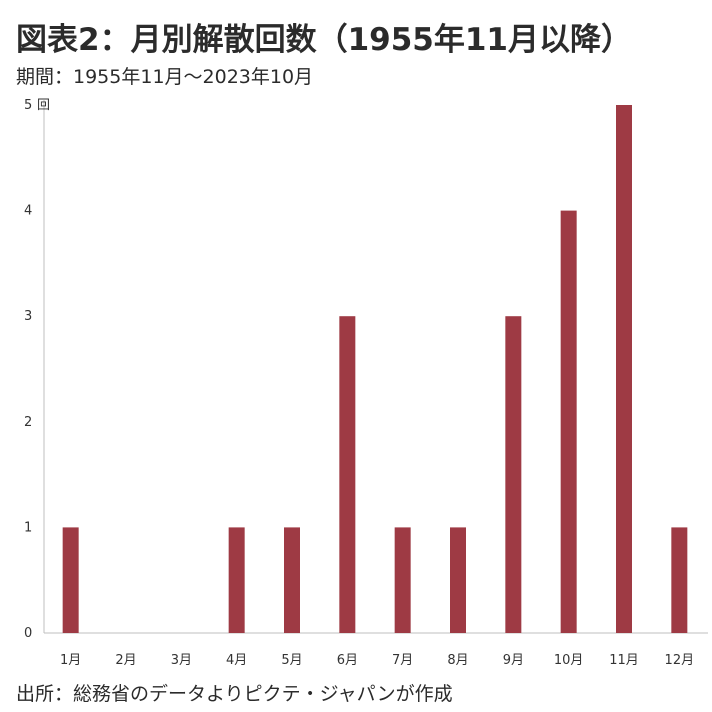 The image size is (712, 712). What do you see at coordinates (43, 105) in the screenshot?
I see `y-axis-unit-label: 回` at bounding box center [43, 105].